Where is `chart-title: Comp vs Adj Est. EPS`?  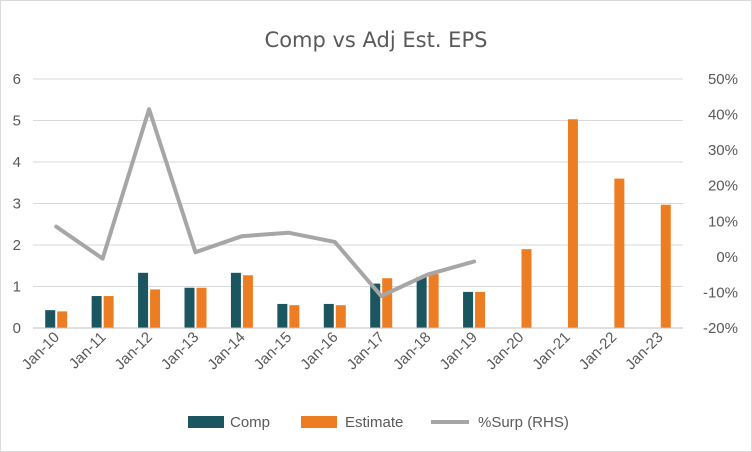 chart-title: Comp vs Adj Est. EPS is located at coordinates (376, 40).